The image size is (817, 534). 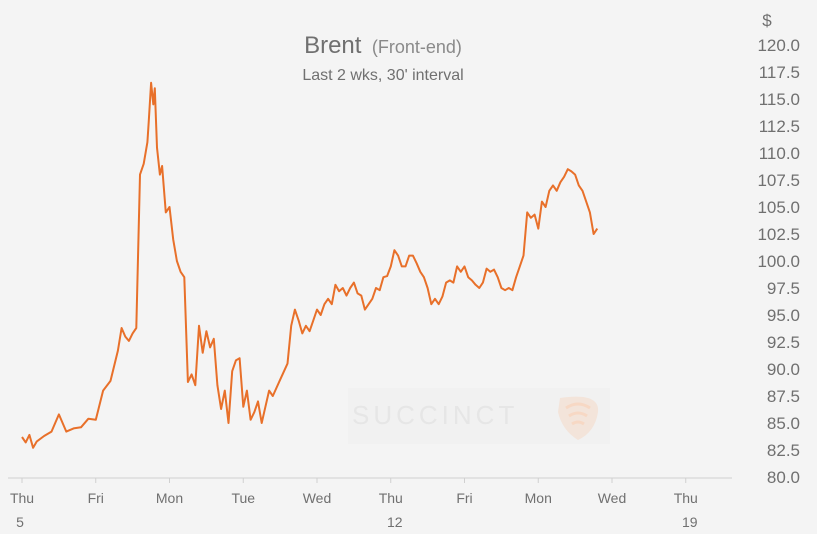 I want to click on chart-subtitle: Last 2 wks, 30' interval, so click(x=382, y=75).